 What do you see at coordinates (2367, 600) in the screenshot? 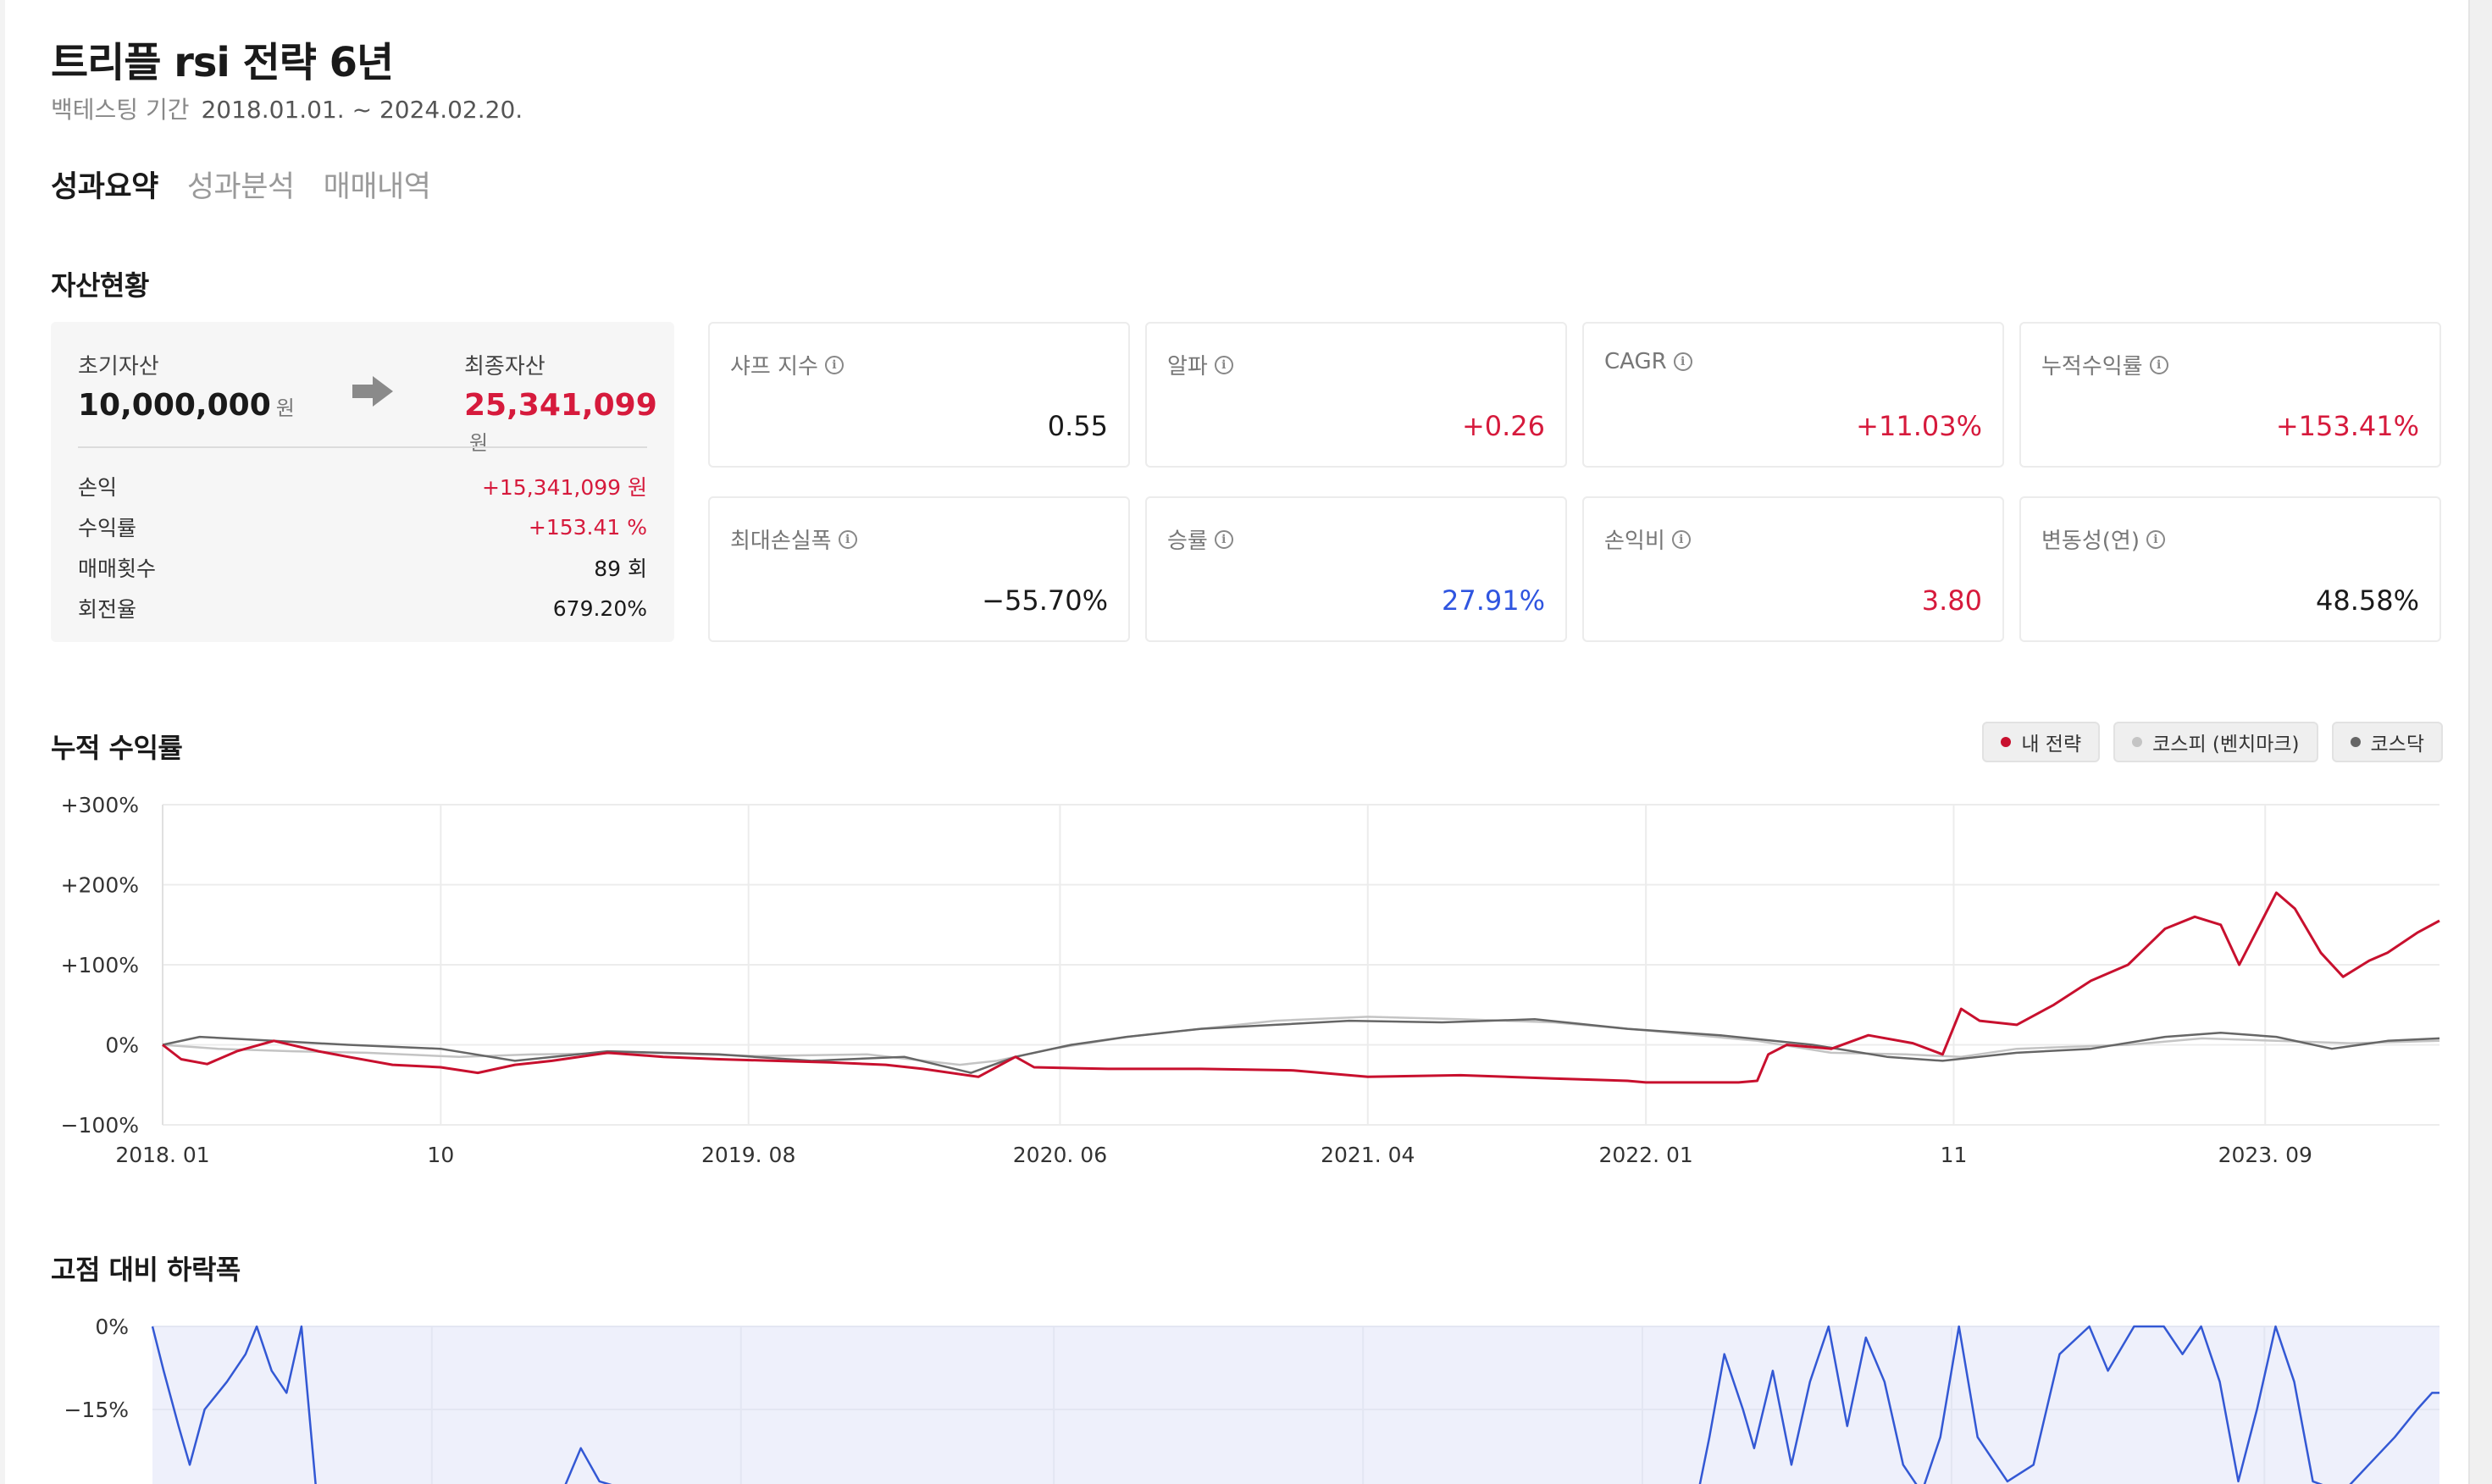
I see `metric-value: 48.58%` at bounding box center [2367, 600].